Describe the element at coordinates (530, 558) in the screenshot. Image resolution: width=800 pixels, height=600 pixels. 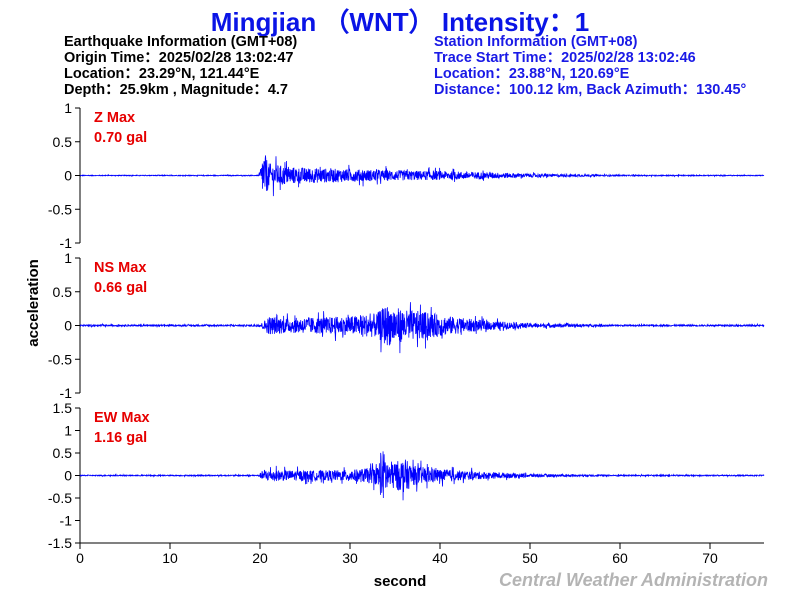
I see `x-tick-label: 50` at that location.